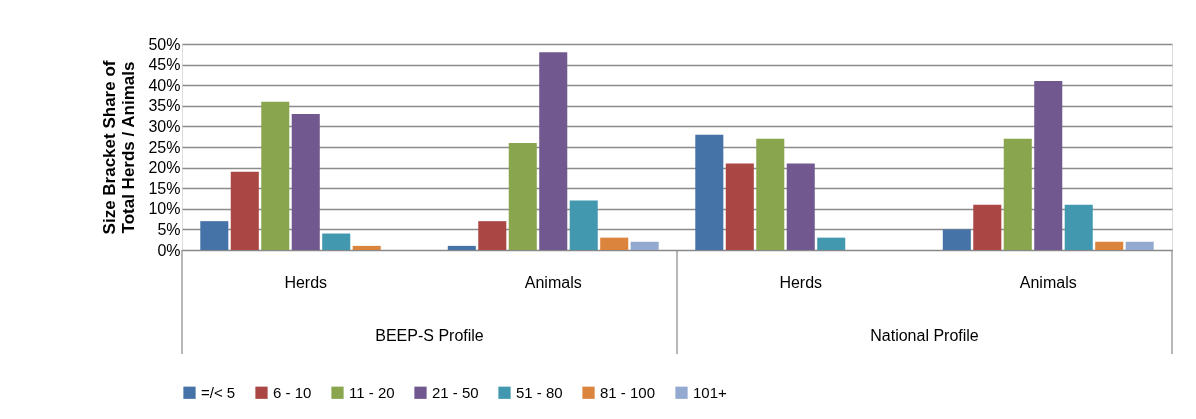 This screenshot has height=419, width=1196. I want to click on y-tick-label: 50%, so click(164, 44).